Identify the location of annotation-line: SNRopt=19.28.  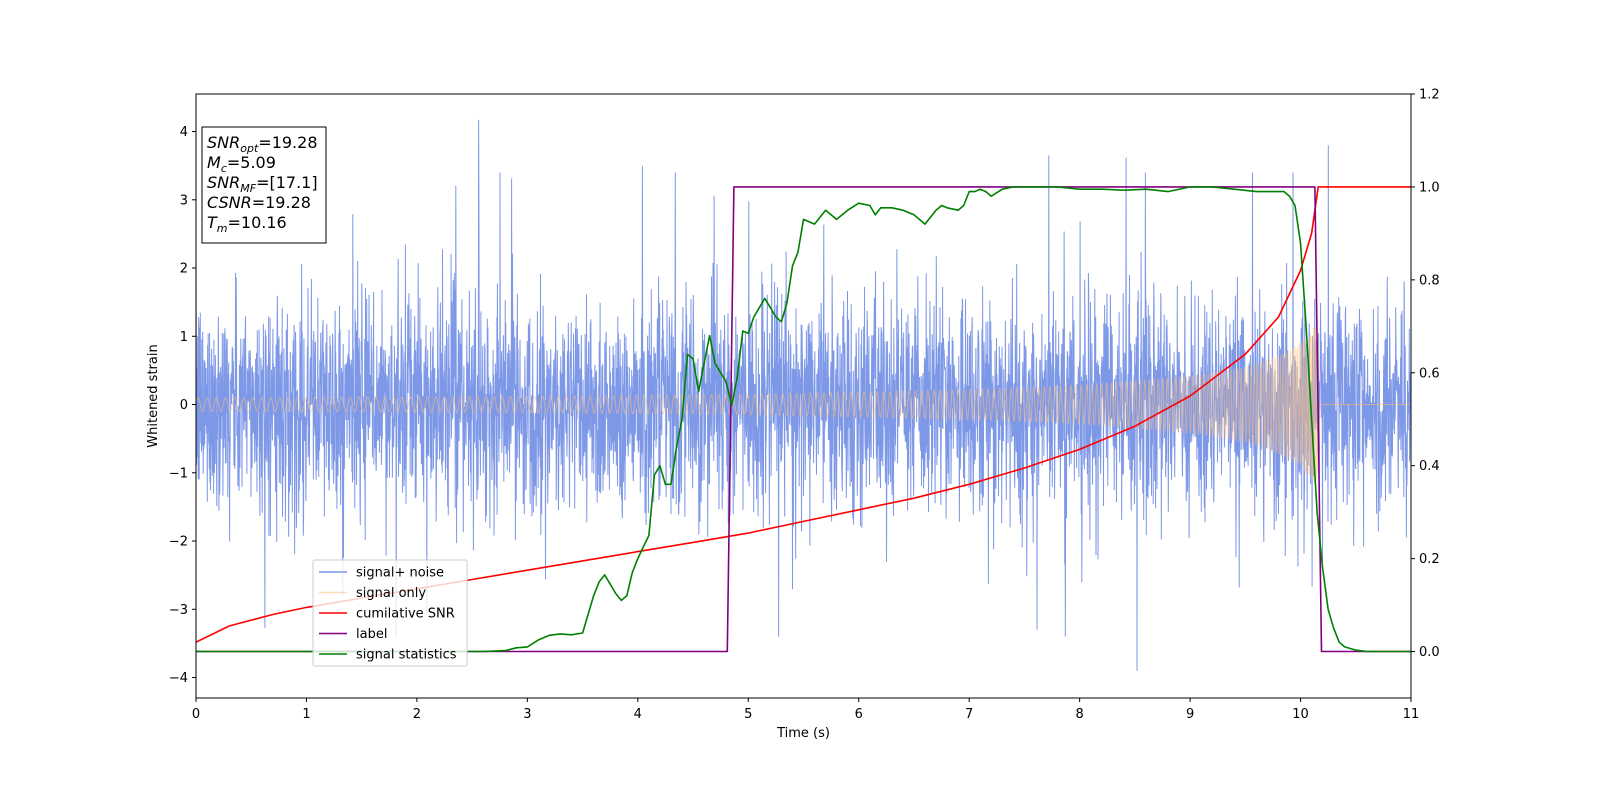
(262, 144).